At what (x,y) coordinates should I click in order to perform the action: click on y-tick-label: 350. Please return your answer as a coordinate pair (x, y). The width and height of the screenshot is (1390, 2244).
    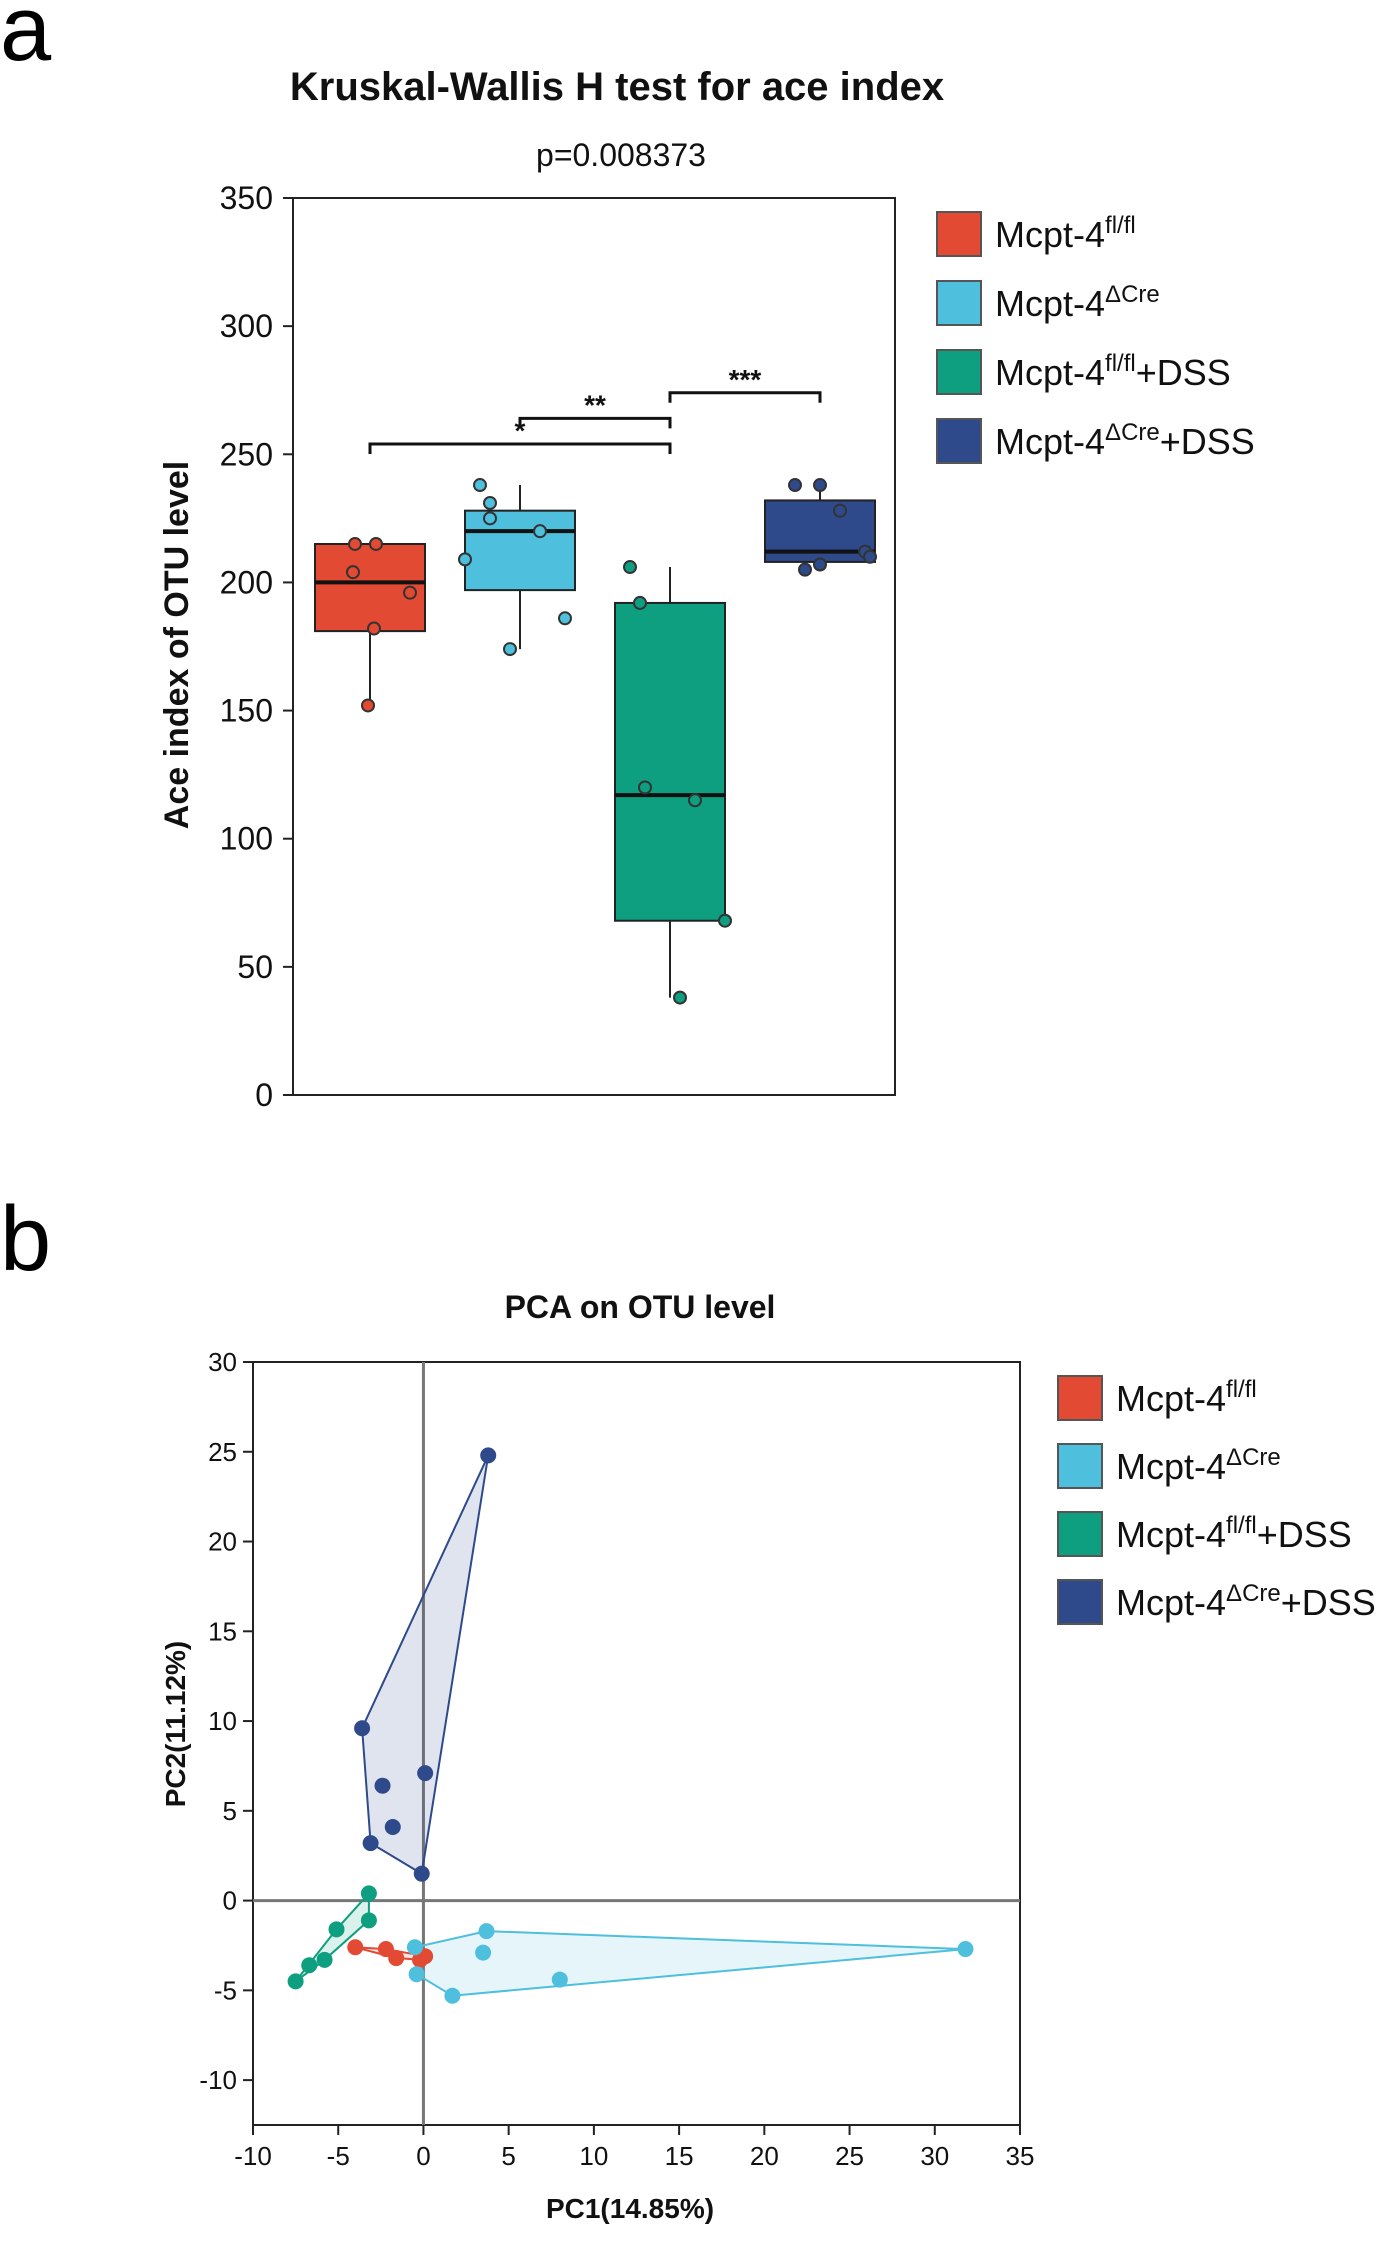
    Looking at the image, I should click on (246, 198).